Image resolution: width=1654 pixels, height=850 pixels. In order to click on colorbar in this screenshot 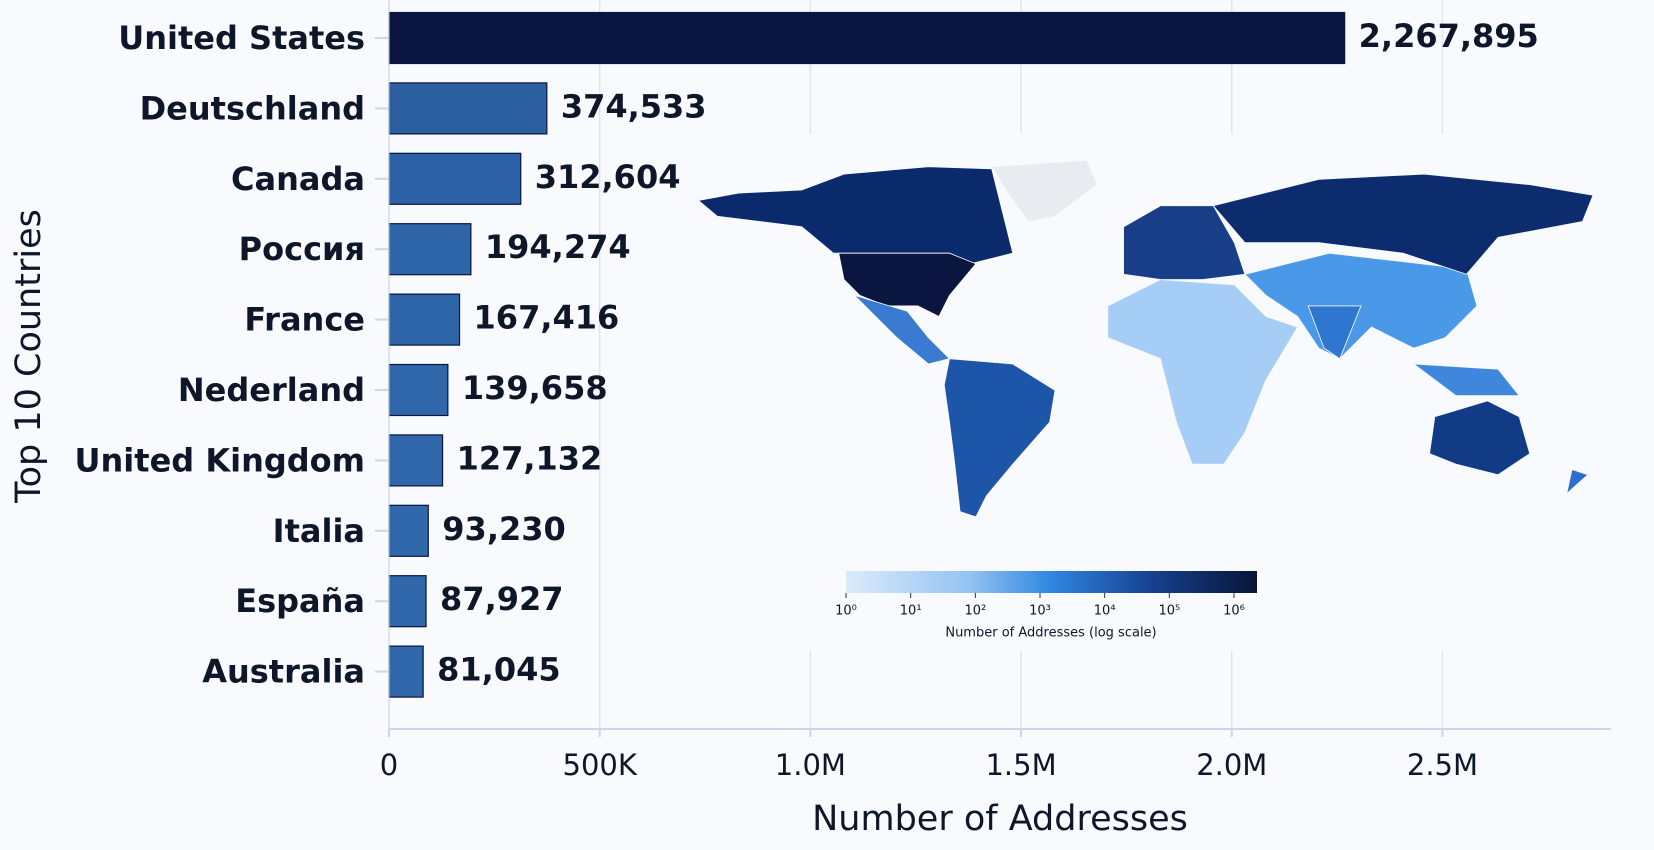, I will do `click(1051, 582)`.